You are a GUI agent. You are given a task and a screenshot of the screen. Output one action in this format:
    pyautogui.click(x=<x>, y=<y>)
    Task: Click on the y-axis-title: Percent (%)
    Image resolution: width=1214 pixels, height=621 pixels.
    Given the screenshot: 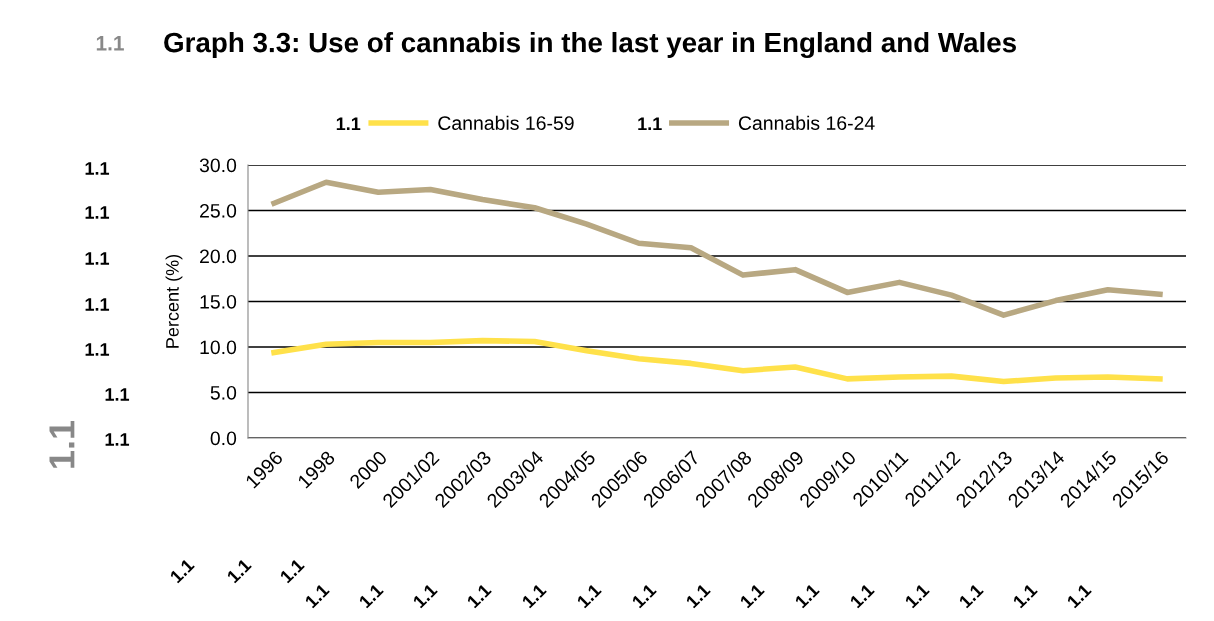 What is the action you would take?
    pyautogui.click(x=174, y=301)
    